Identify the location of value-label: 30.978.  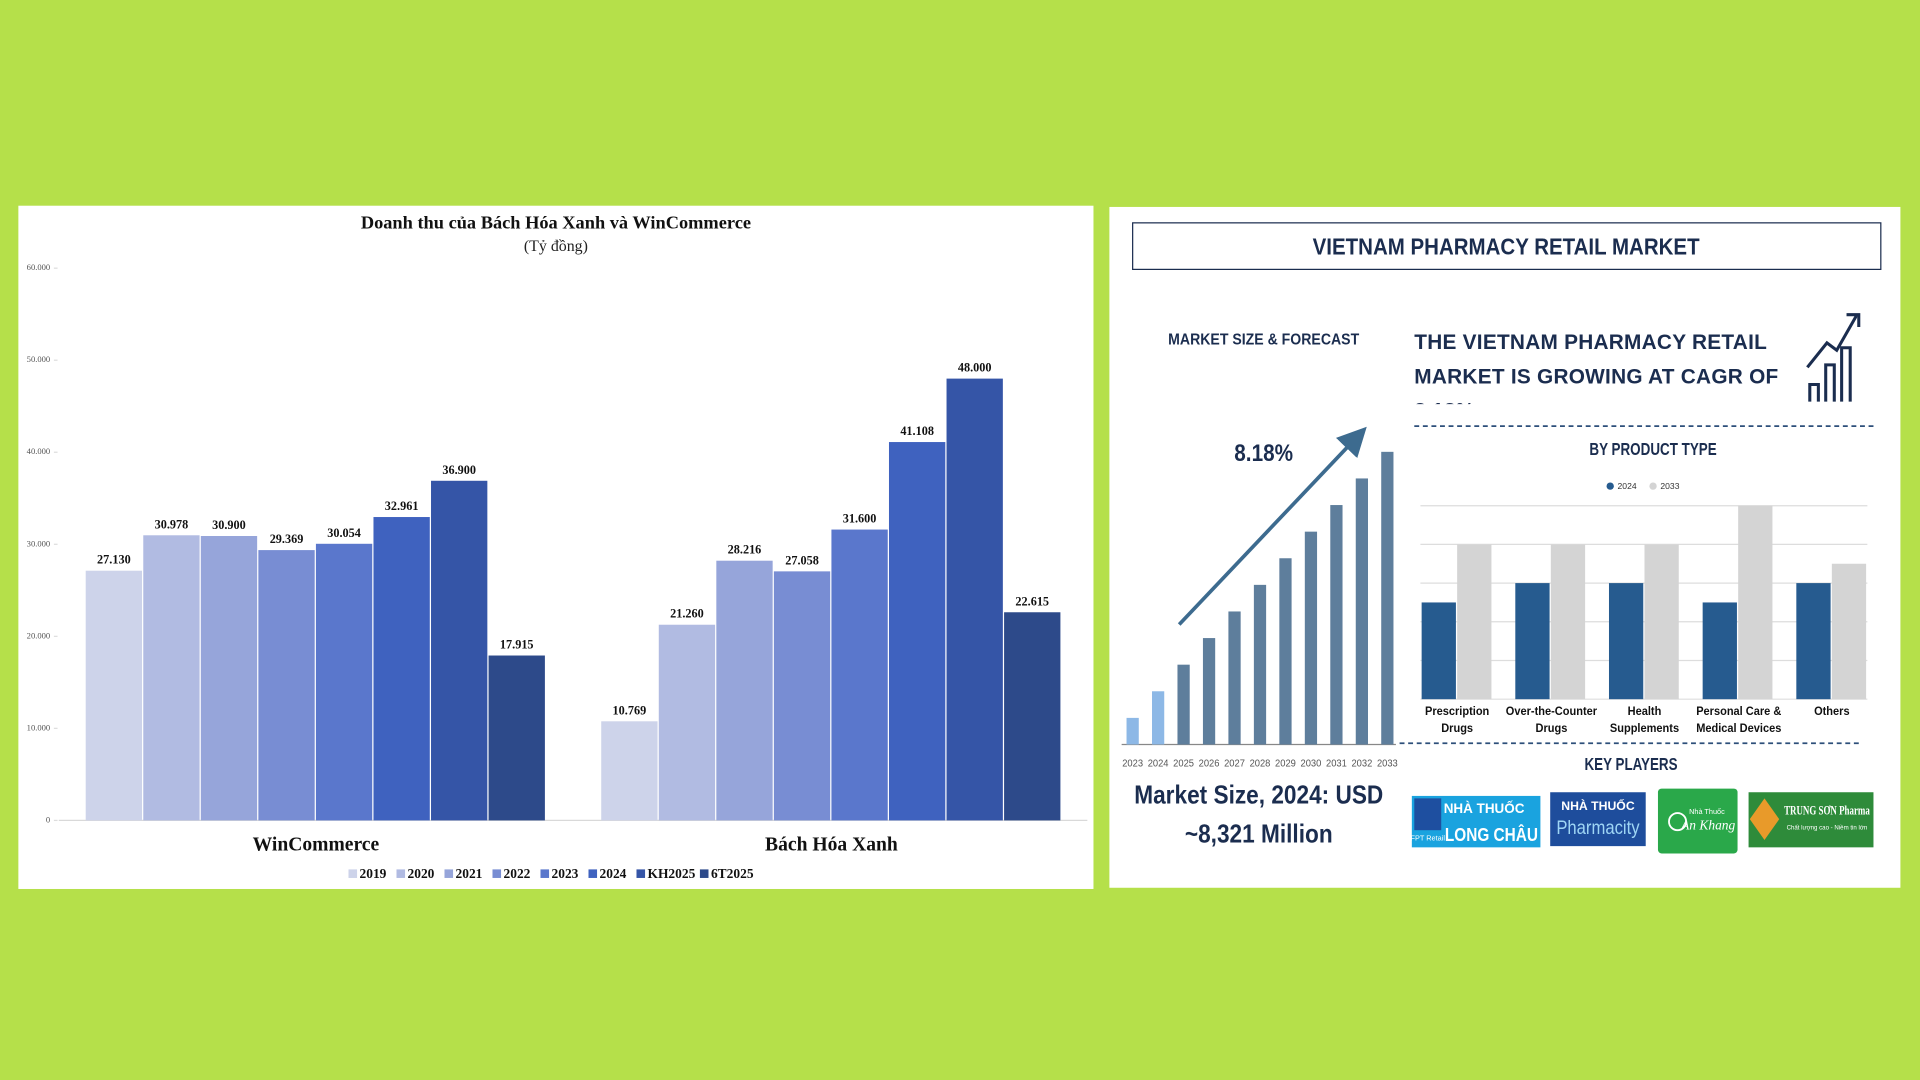
(172, 524).